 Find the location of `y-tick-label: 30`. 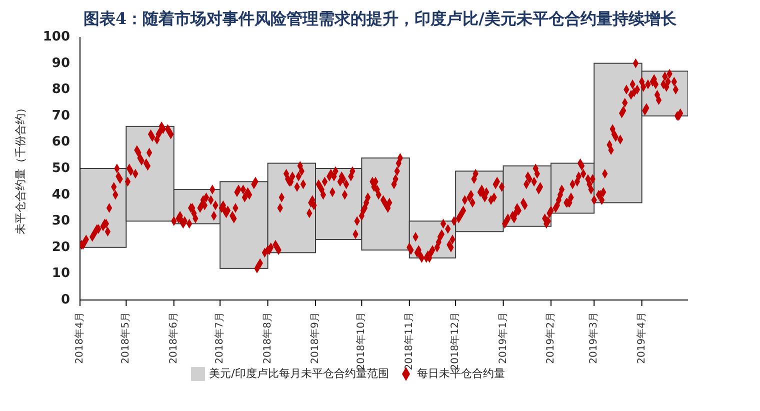

y-tick-label: 30 is located at coordinates (61, 221).